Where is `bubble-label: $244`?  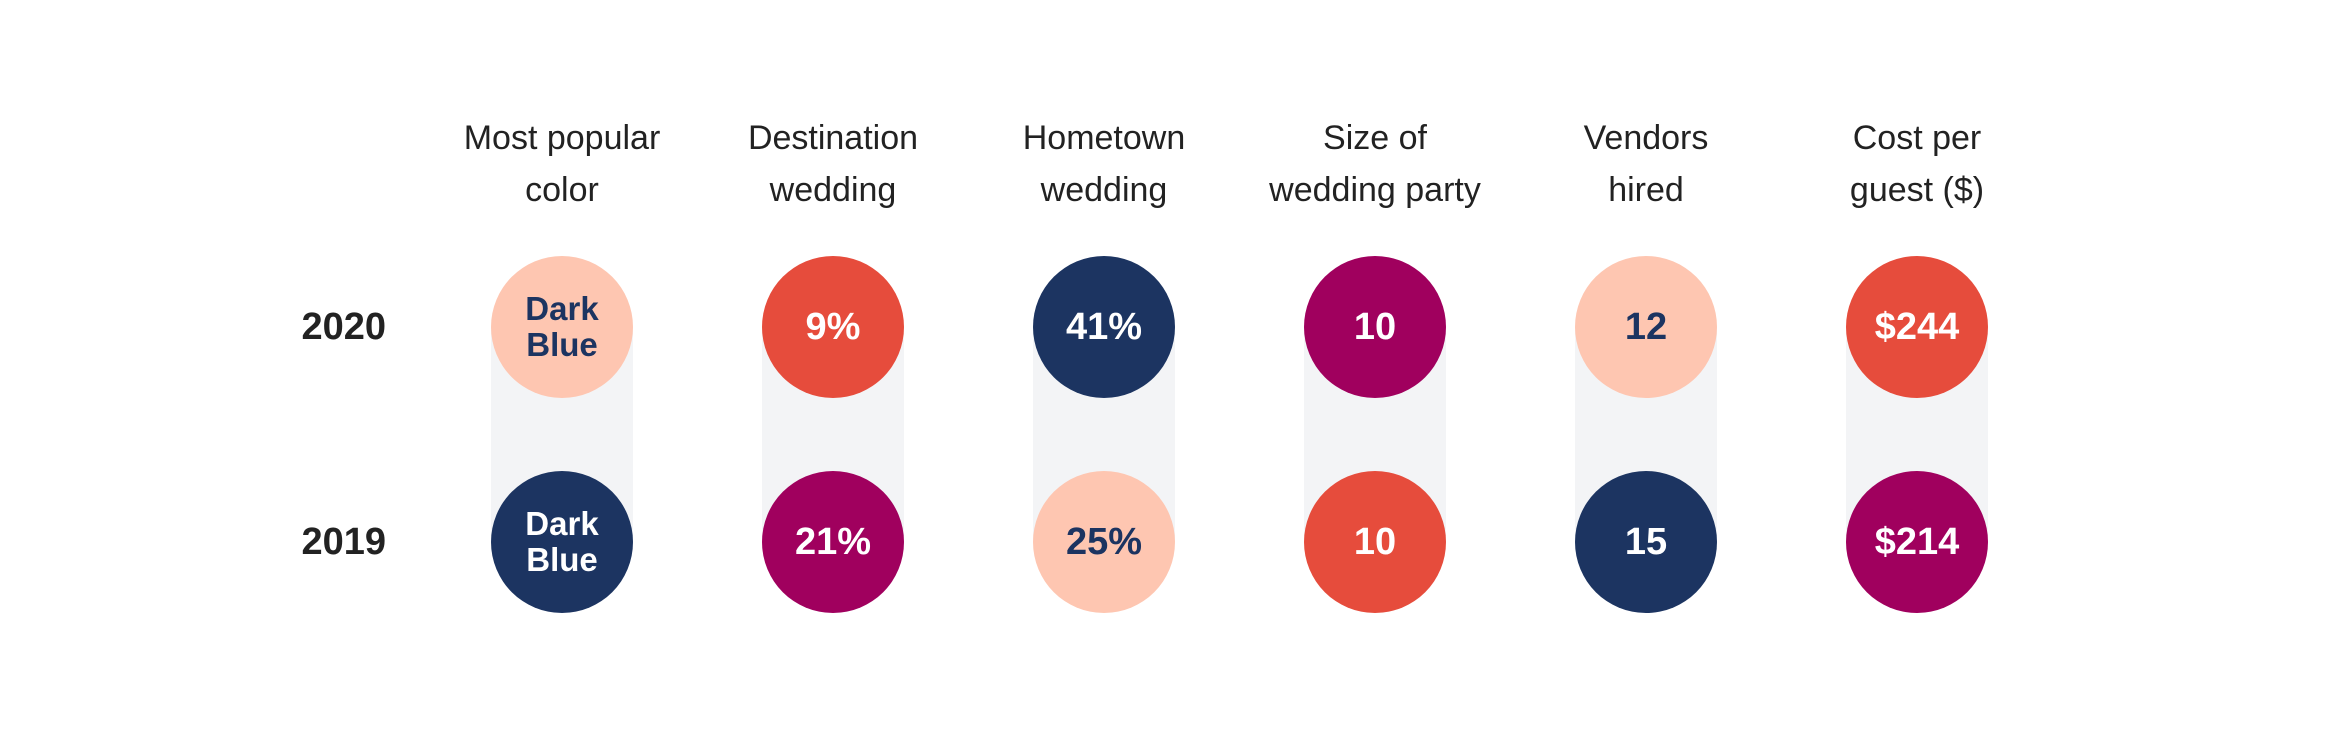 bubble-label: $244 is located at coordinates (1917, 327).